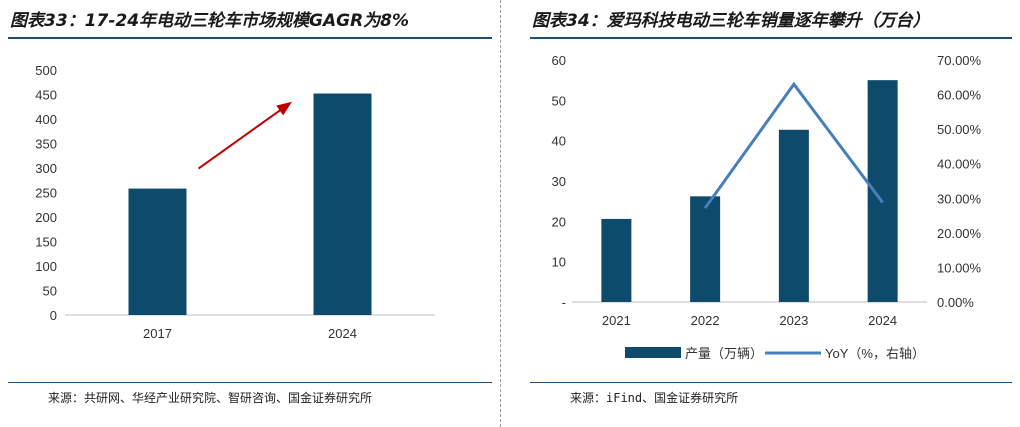 Image resolution: width=1020 pixels, height=427 pixels. What do you see at coordinates (959, 233) in the screenshot?
I see `y2-tick-label: 20.00%` at bounding box center [959, 233].